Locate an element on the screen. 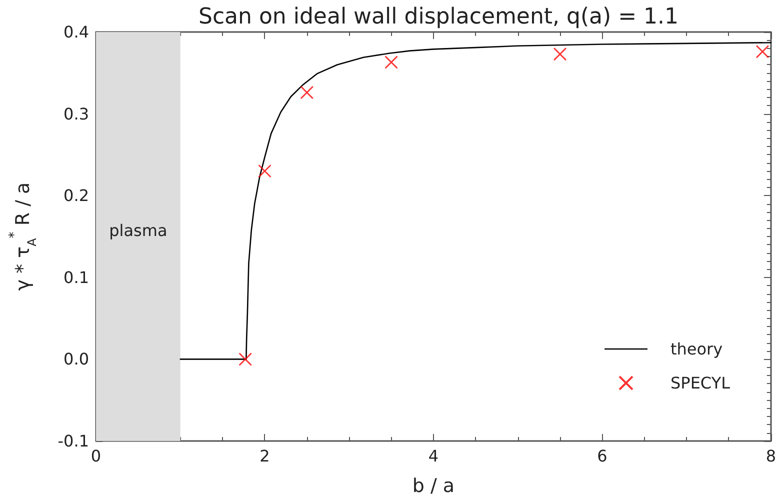 The width and height of the screenshot is (779, 503). x-tick-label: 6 is located at coordinates (602, 456).